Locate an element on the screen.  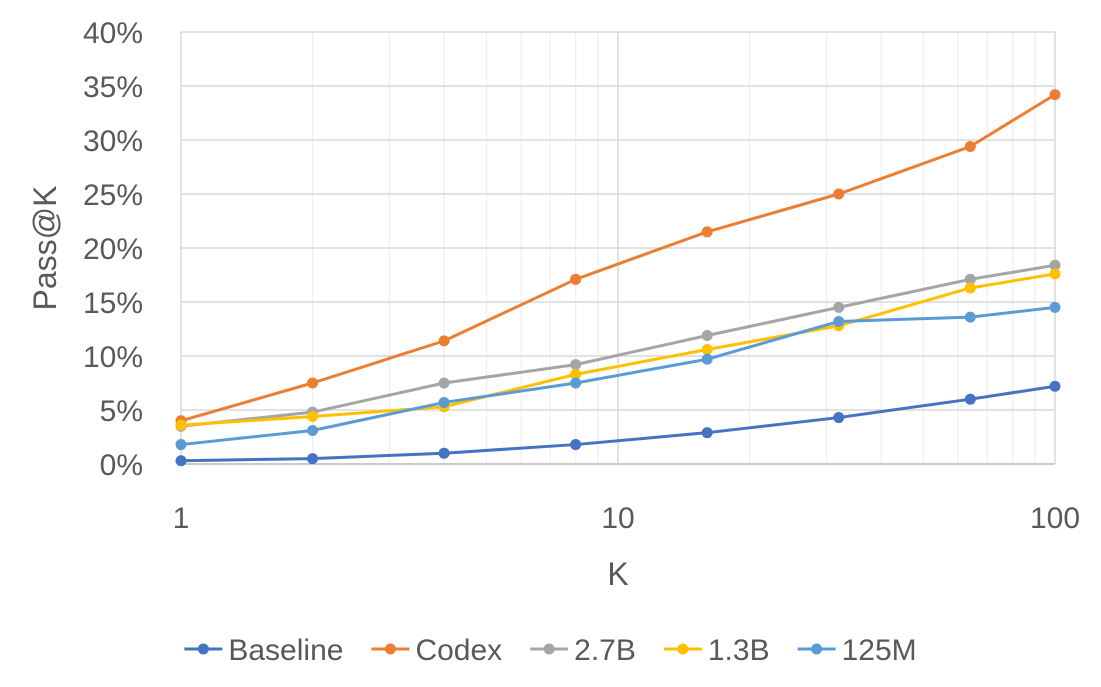
series-line is located at coordinates (618, 423).